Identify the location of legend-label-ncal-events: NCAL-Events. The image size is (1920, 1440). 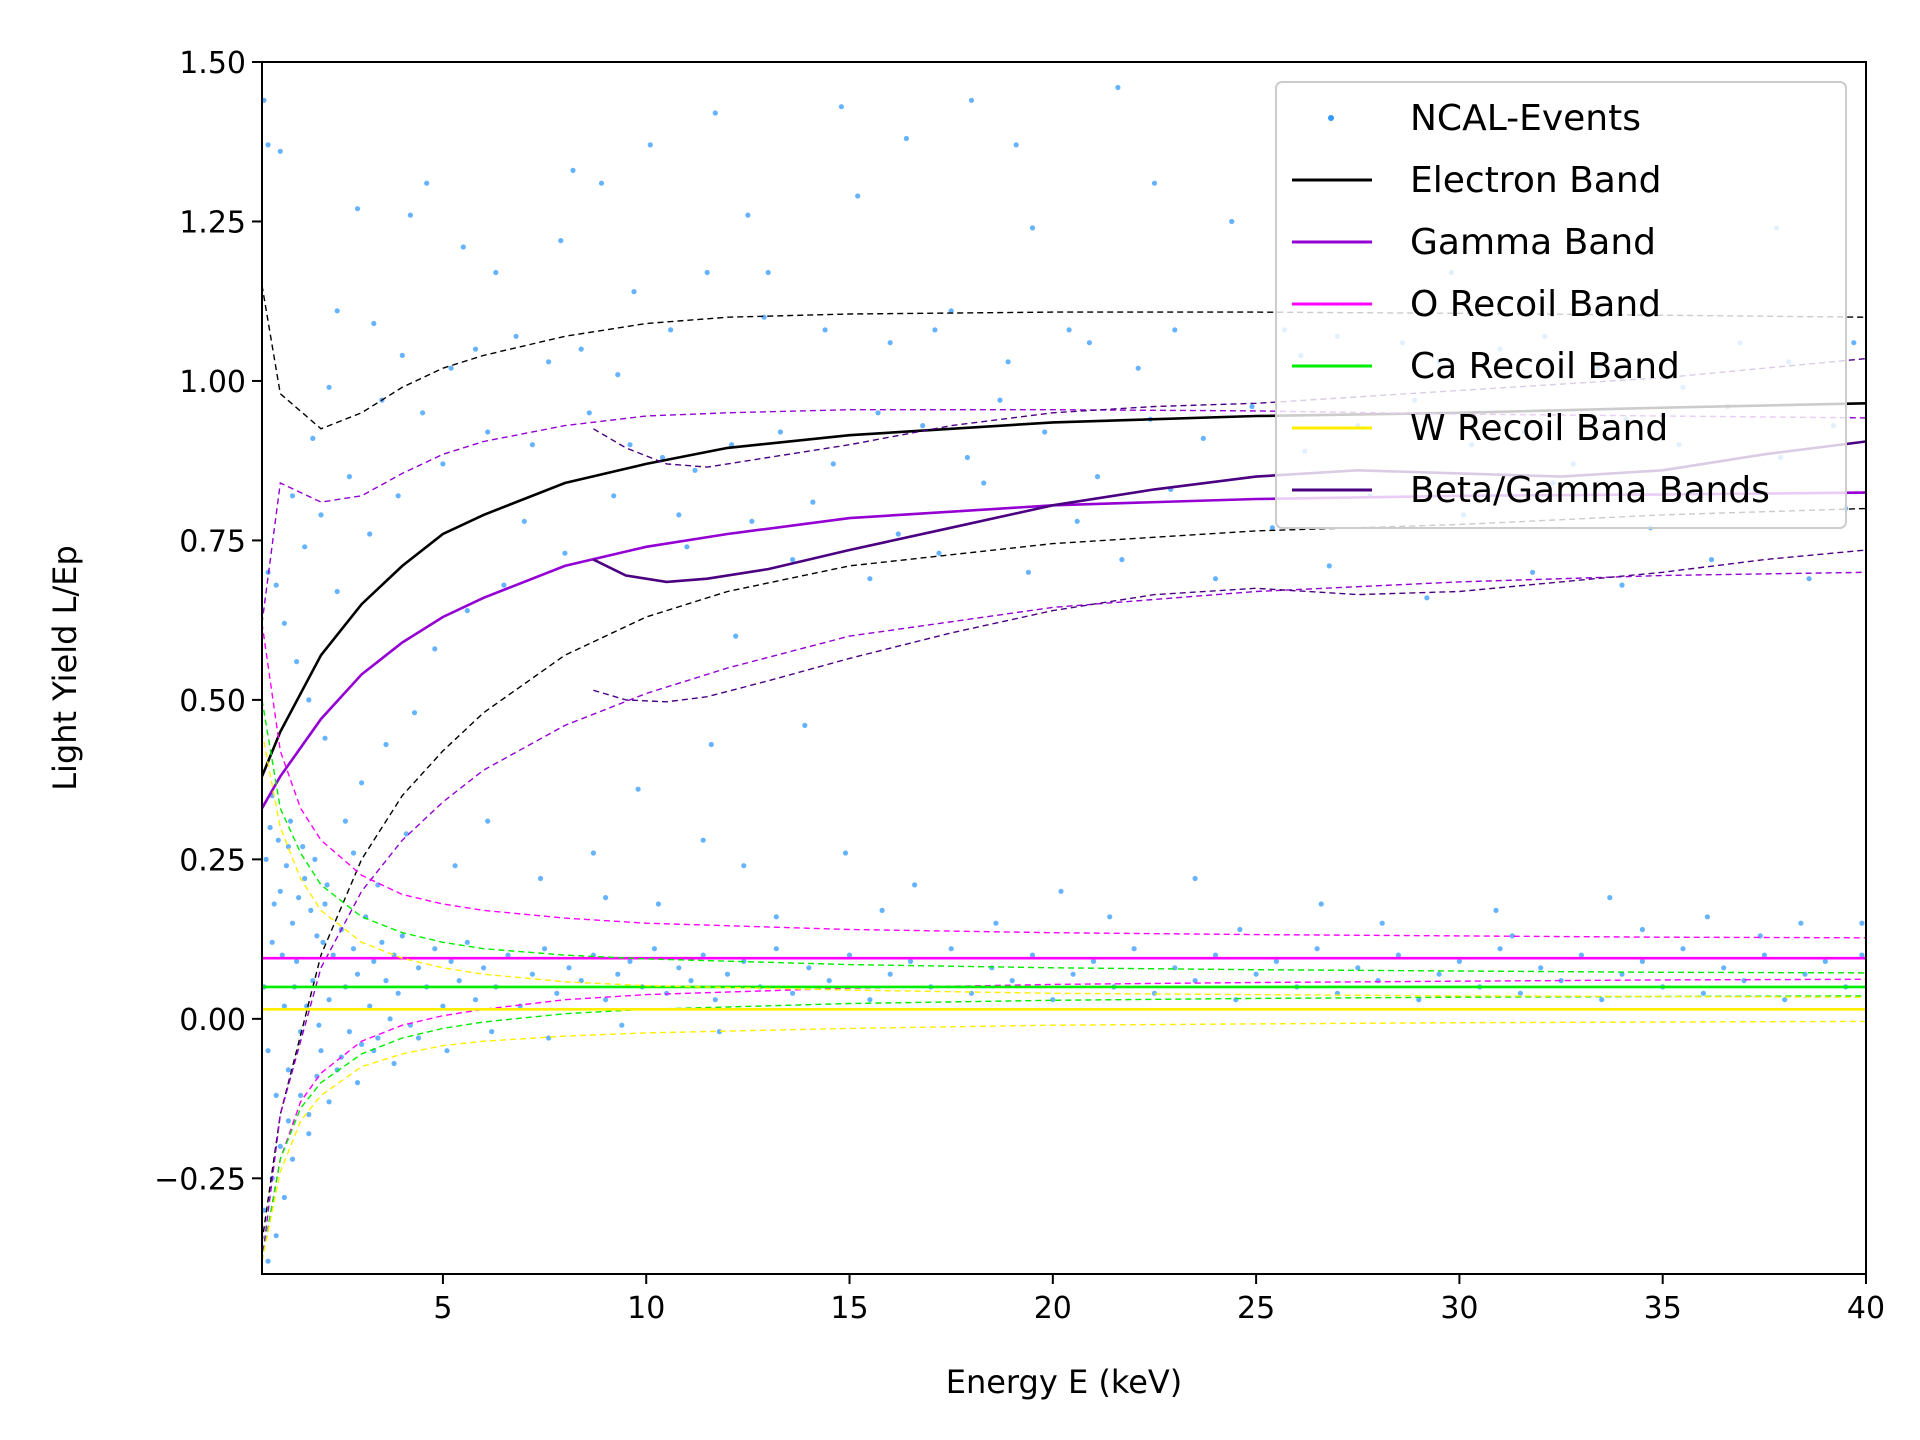
(1525, 118).